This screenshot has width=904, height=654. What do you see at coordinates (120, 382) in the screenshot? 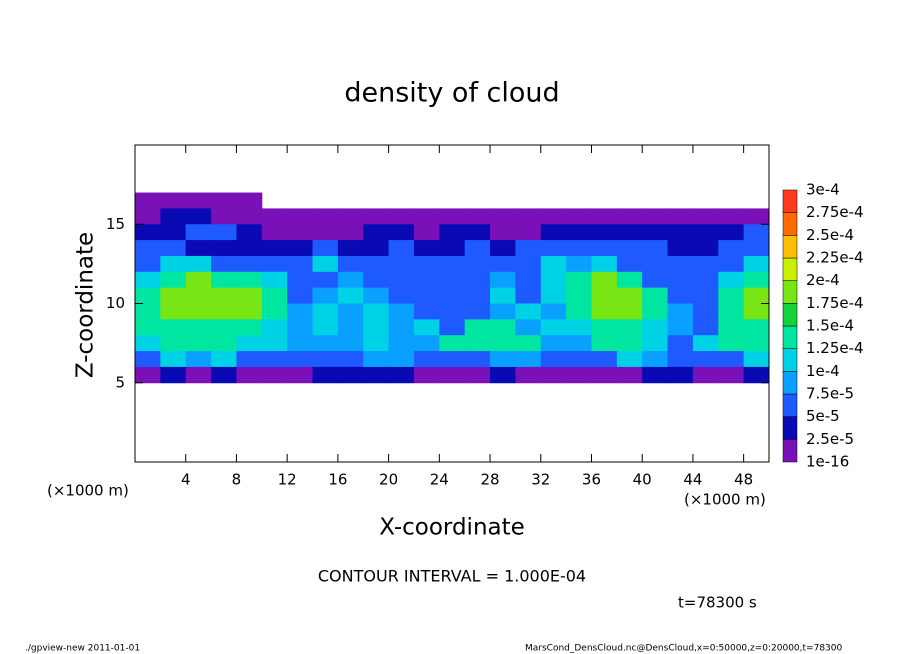
I see `y-tick-label: 5` at bounding box center [120, 382].